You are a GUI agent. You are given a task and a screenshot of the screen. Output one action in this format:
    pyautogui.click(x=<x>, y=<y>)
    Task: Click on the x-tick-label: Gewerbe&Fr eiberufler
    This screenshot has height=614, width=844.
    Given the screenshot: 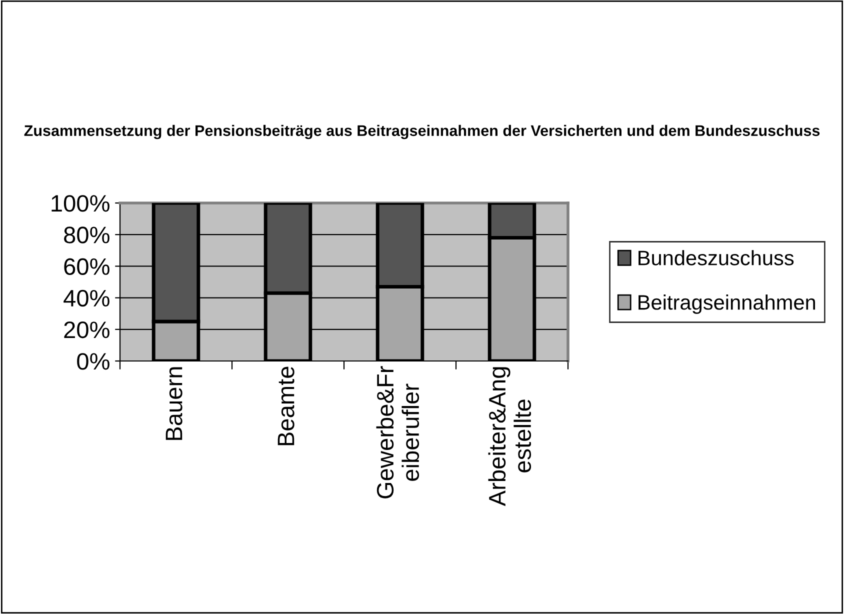 What is the action you would take?
    pyautogui.click(x=398, y=432)
    